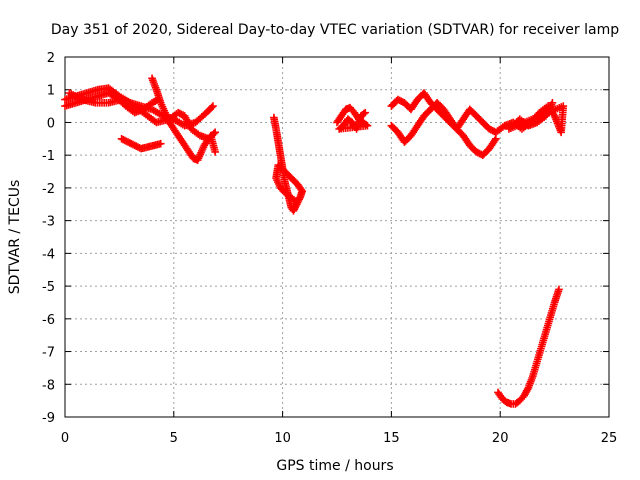  What do you see at coordinates (48, 156) in the screenshot?
I see `y-tick-label: -1` at bounding box center [48, 156].